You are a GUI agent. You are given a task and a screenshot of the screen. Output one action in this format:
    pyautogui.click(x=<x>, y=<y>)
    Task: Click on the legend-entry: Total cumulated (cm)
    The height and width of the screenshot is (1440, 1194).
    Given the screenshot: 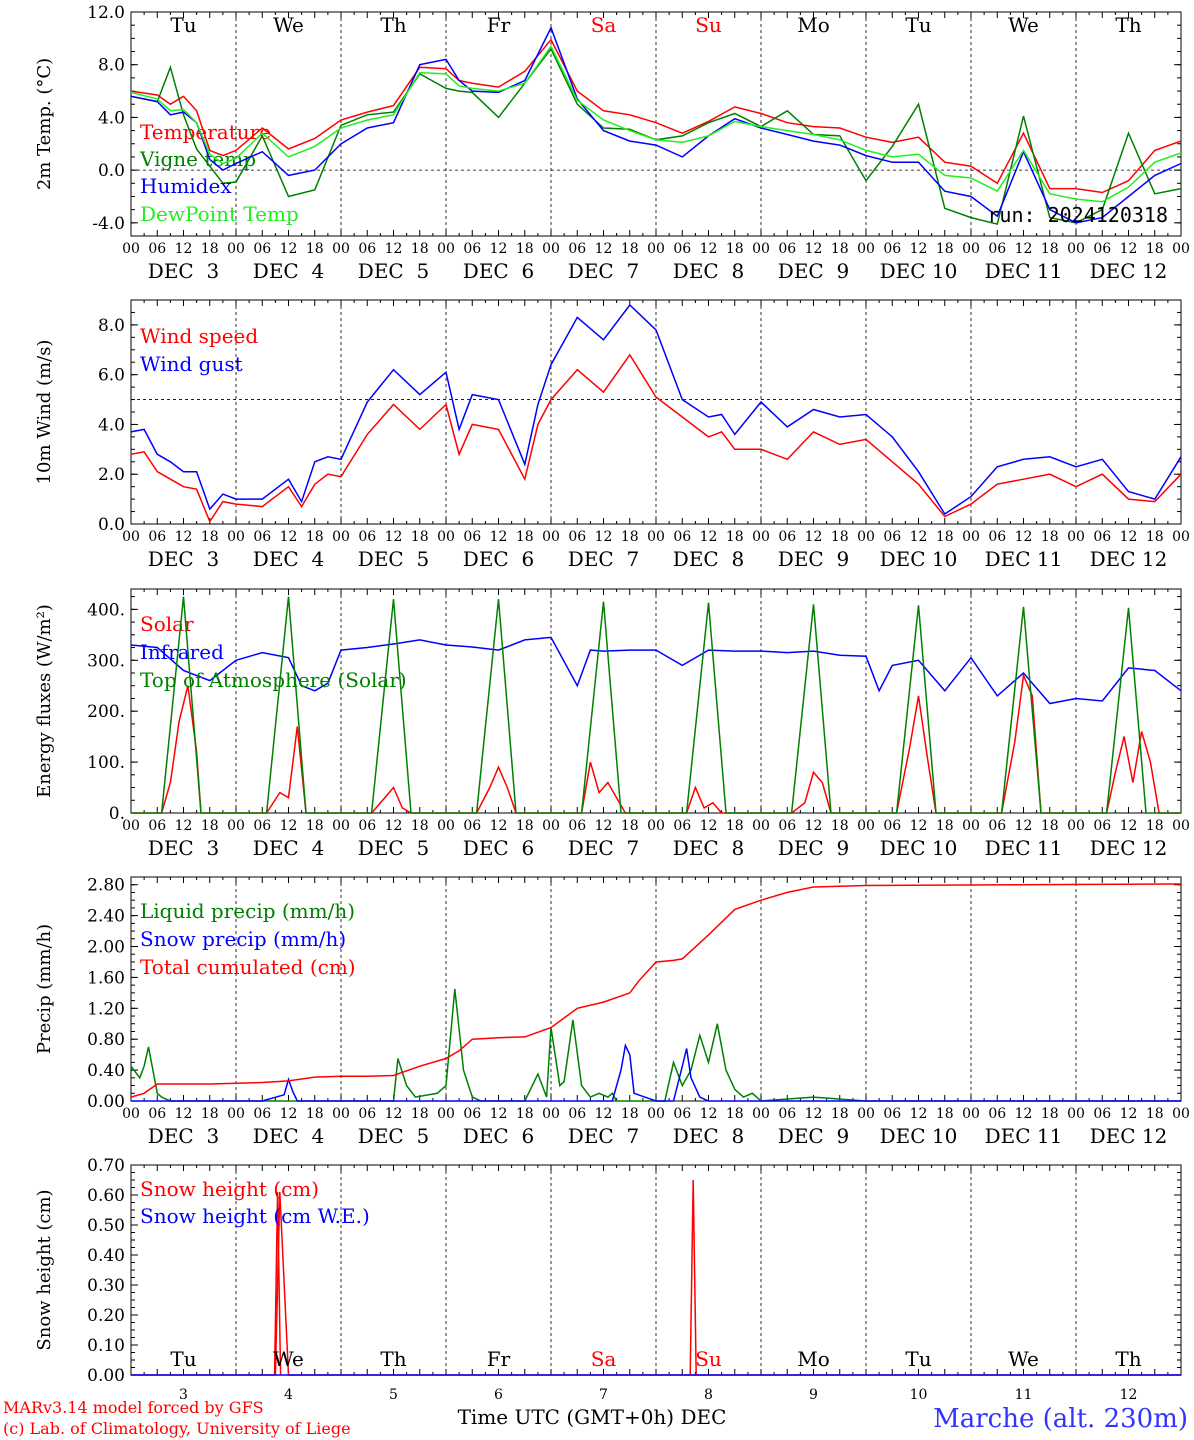 What is the action you would take?
    pyautogui.click(x=248, y=967)
    